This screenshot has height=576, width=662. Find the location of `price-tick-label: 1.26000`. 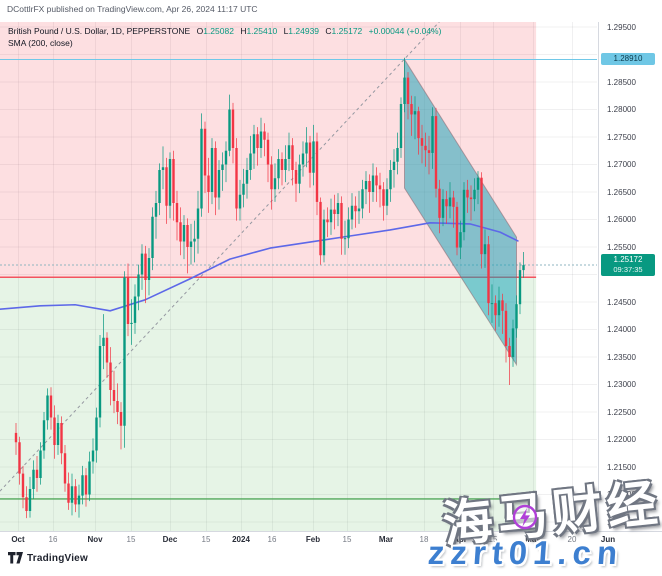

price-tick-label: 1.26000 is located at coordinates (621, 219).